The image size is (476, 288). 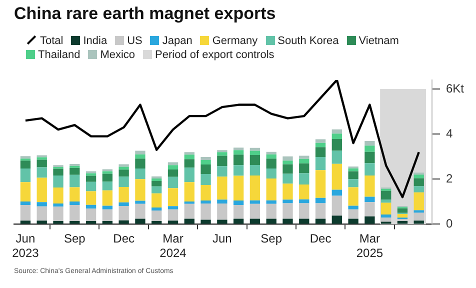 I want to click on legend-label: Germany, so click(x=234, y=41).